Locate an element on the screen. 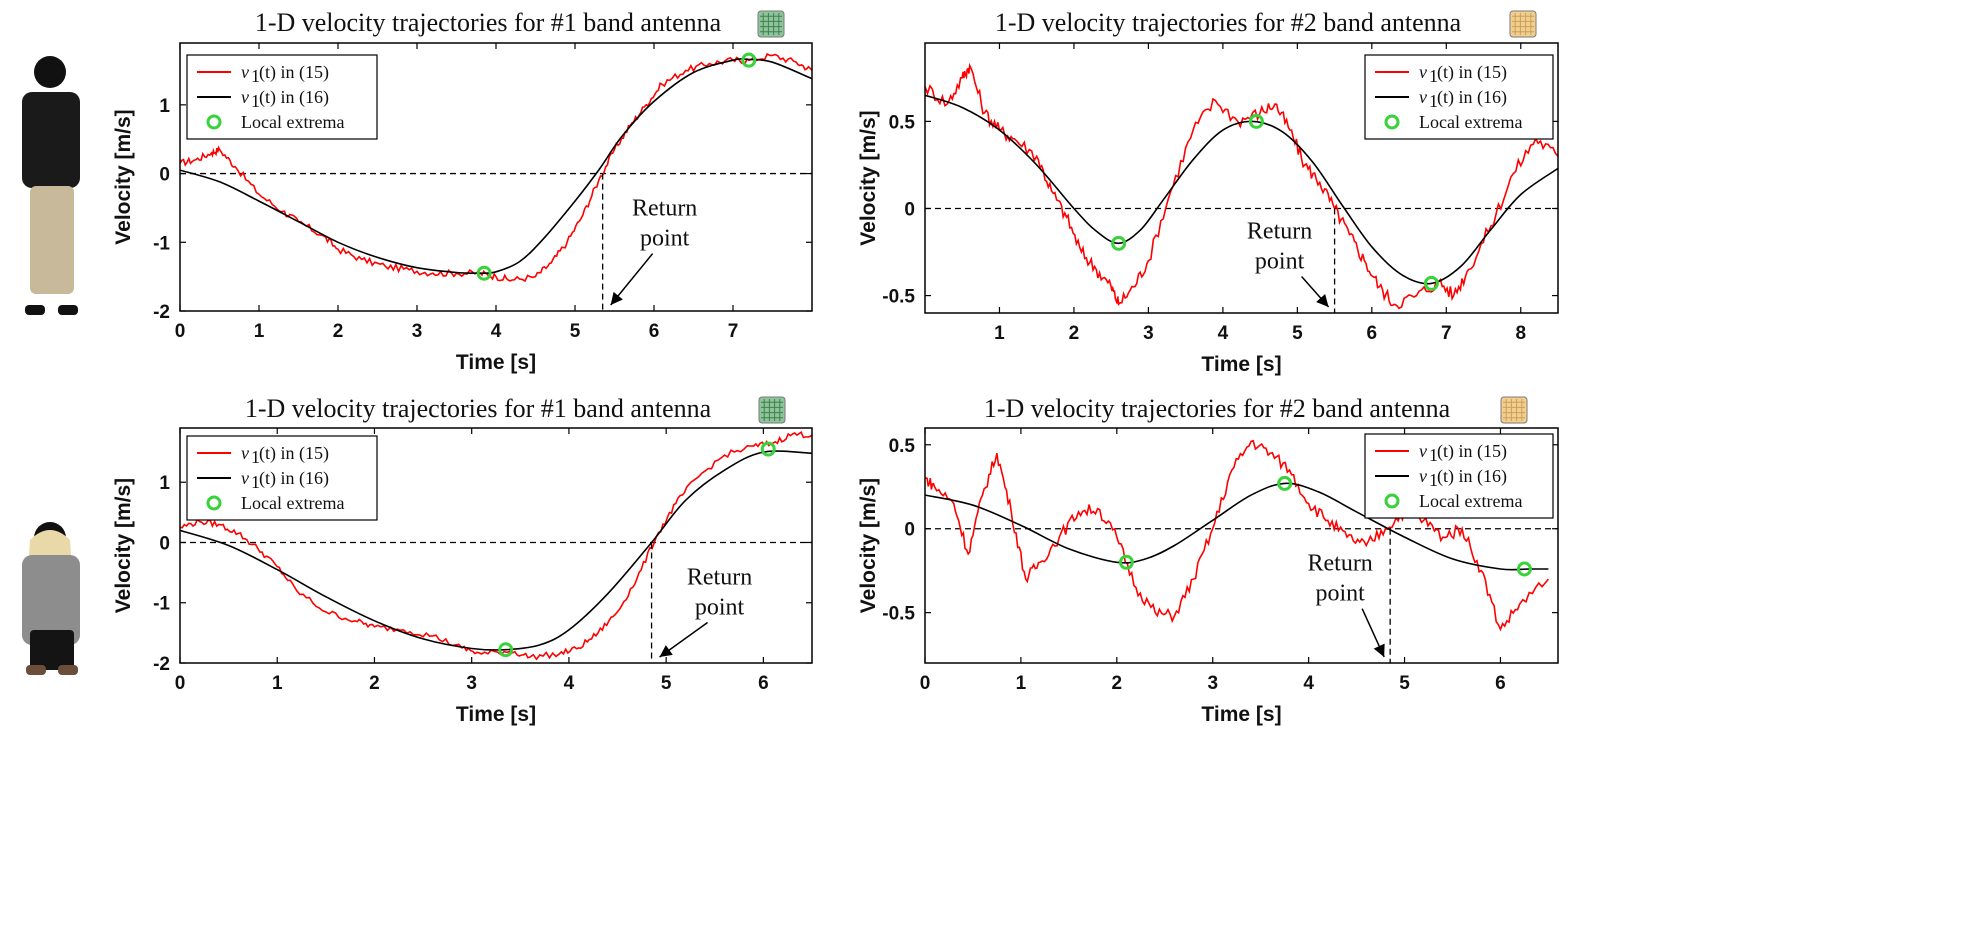  series-line-v1-eq15 is located at coordinates (1237, 535).